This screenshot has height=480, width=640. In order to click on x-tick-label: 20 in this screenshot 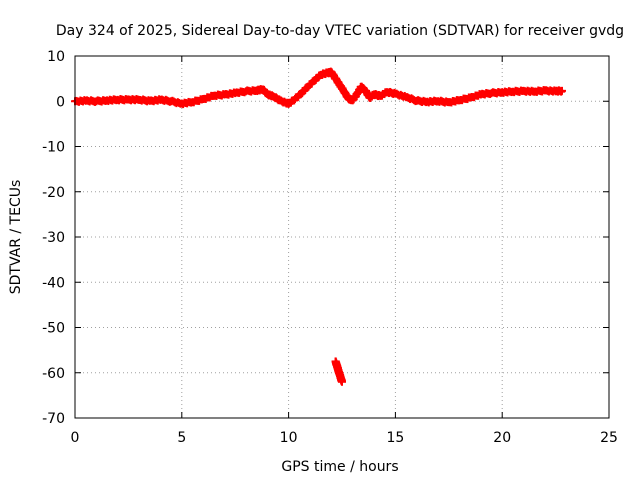, I will do `click(502, 438)`.